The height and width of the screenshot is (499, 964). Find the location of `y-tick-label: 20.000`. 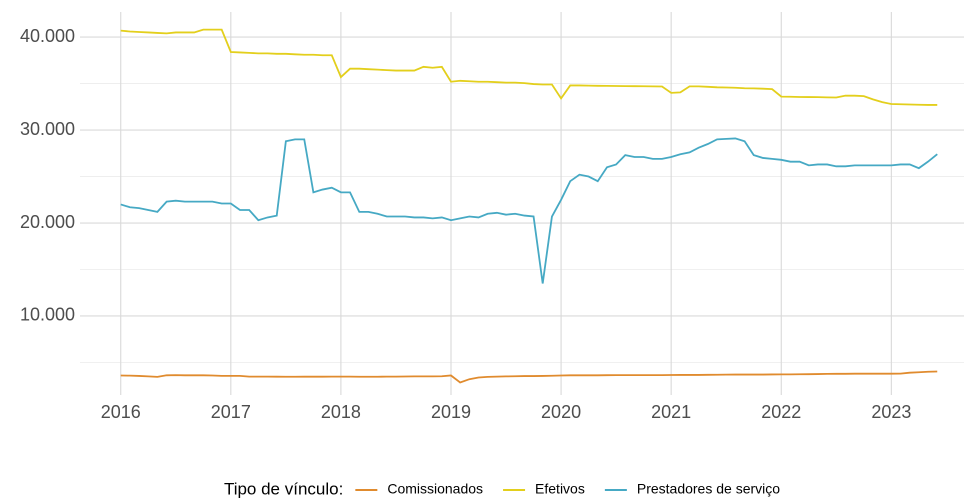

y-tick-label: 20.000 is located at coordinates (47, 222).